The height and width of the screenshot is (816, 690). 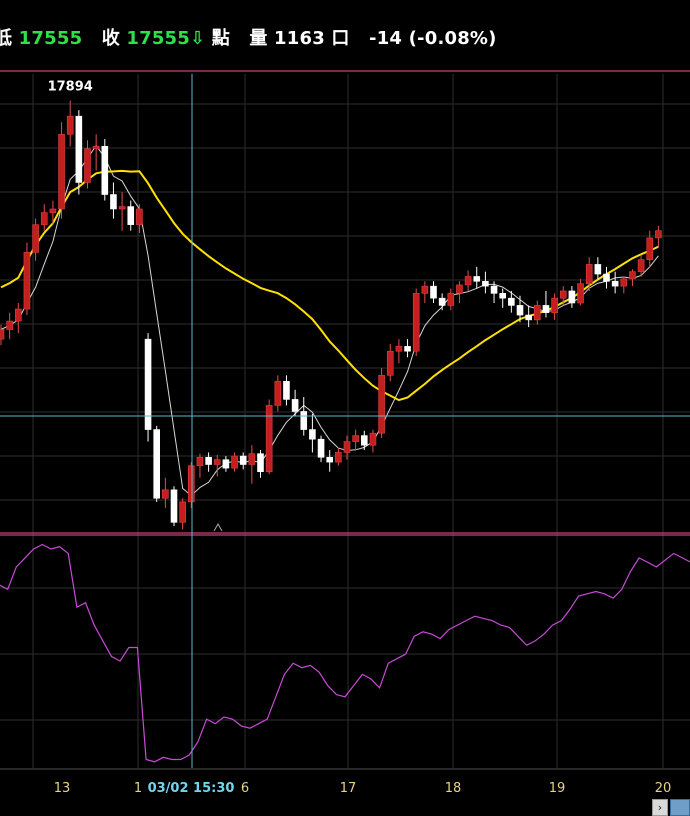 I want to click on x-tick-label: 13, so click(x=62, y=788).